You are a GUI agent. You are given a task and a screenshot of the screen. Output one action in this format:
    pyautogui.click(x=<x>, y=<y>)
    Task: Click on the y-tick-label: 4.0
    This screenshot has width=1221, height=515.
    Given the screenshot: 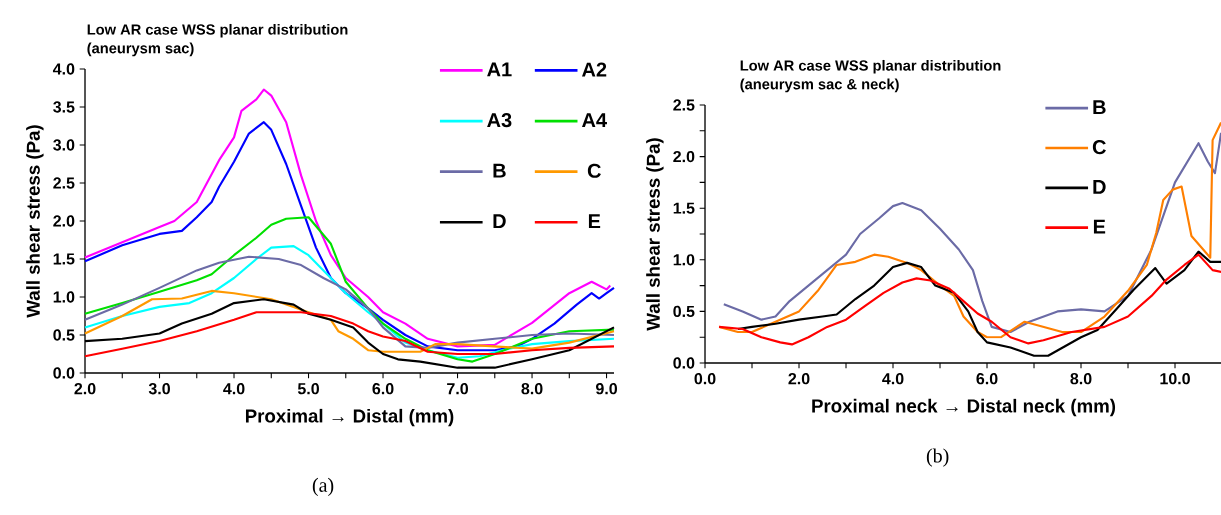 What is the action you would take?
    pyautogui.click(x=63, y=69)
    